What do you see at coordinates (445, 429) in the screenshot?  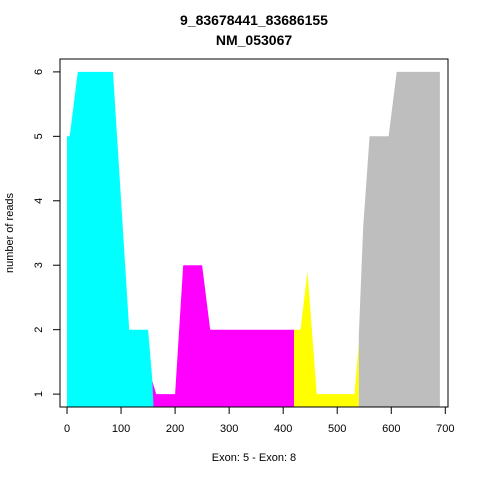 I see `x-tick-label: 700` at bounding box center [445, 429].